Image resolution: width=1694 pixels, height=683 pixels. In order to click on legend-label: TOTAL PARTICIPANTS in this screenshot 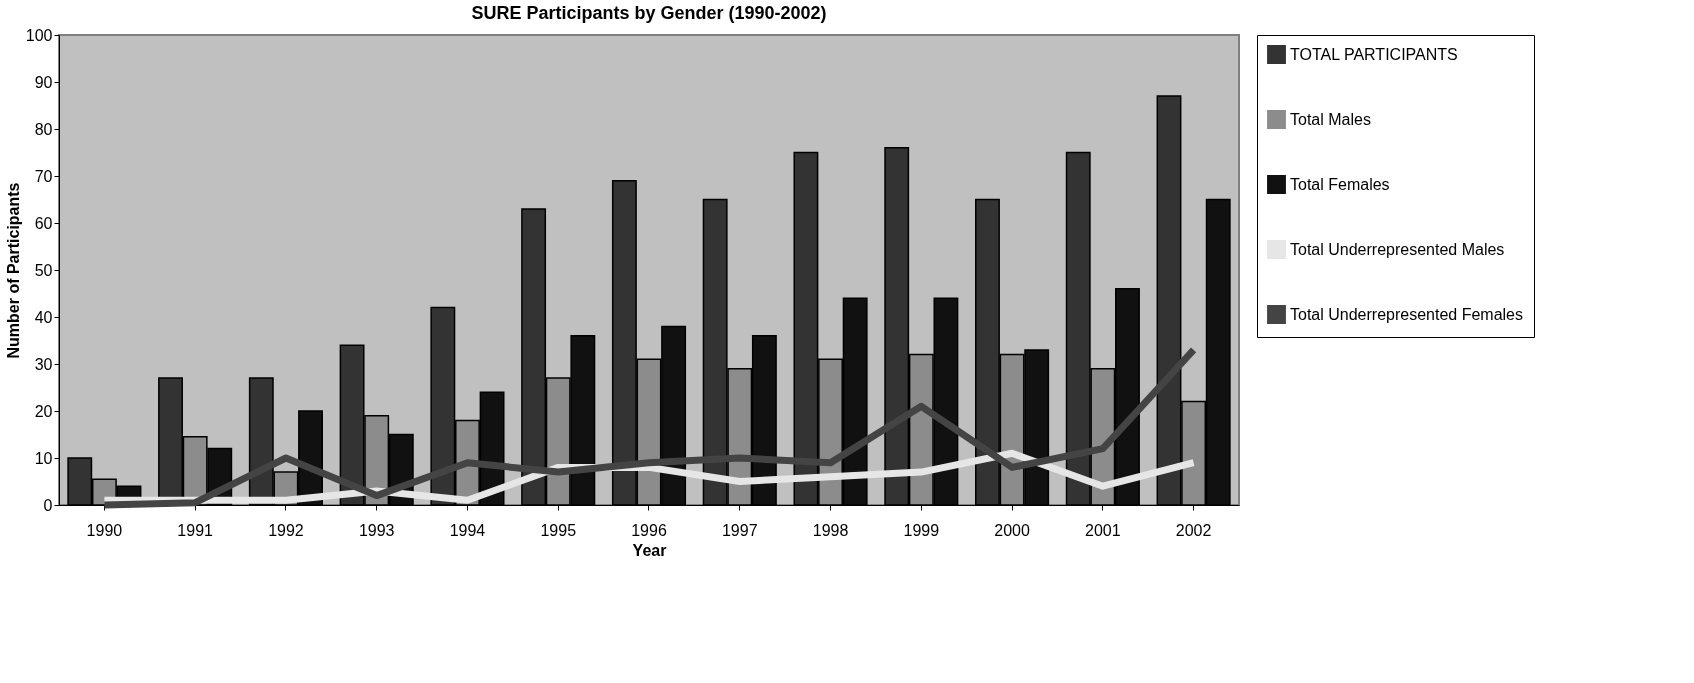, I will do `click(1374, 54)`.